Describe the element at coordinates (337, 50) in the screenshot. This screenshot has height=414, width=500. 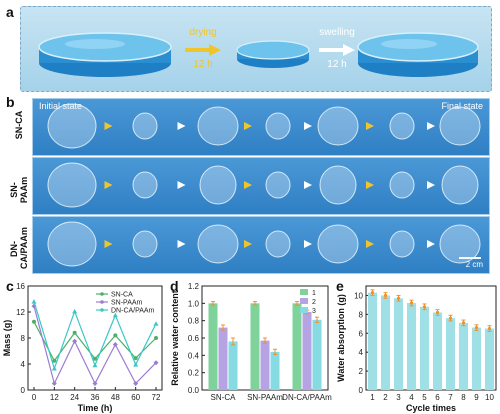
I see `swelling-arrow-icon` at that location.